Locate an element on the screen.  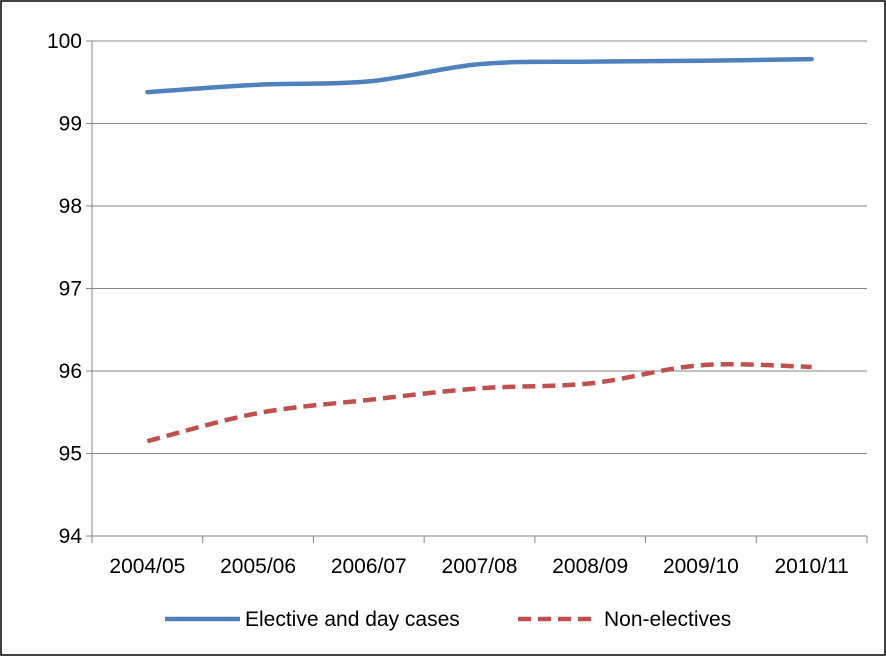
y-tick-label: 100 is located at coordinates (64, 41).